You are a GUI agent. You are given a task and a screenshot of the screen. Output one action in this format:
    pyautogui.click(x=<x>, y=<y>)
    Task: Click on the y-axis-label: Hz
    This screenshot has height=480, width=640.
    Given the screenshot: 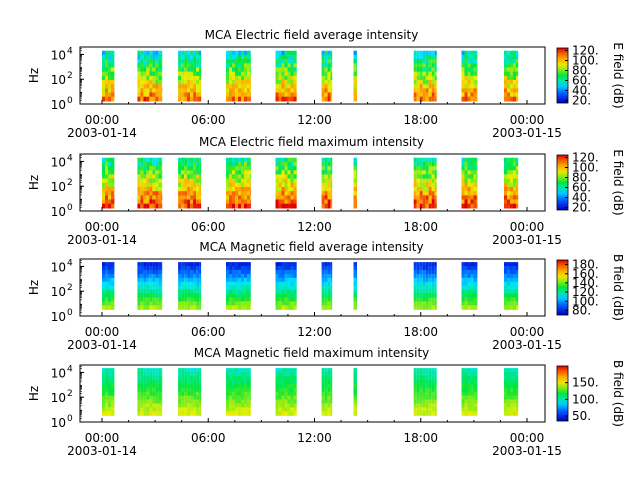 What is the action you would take?
    pyautogui.click(x=34, y=287)
    